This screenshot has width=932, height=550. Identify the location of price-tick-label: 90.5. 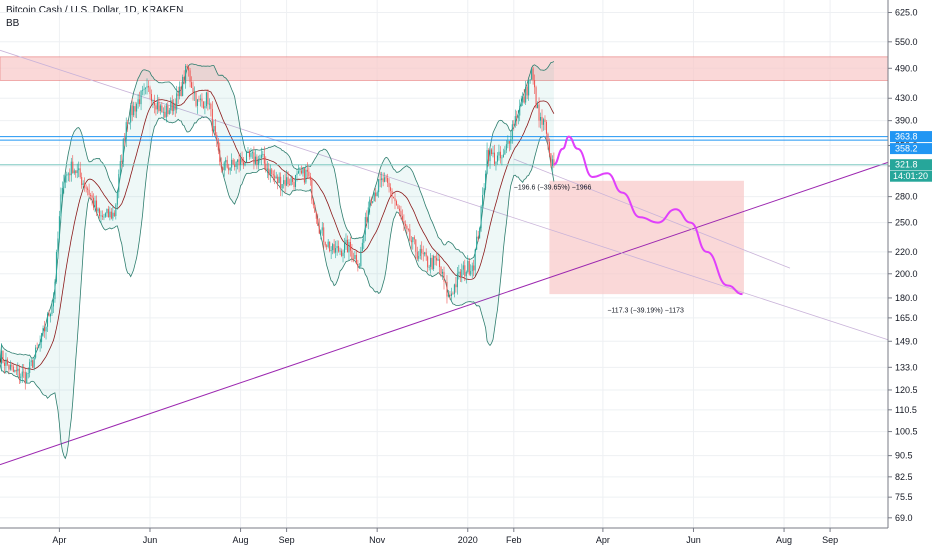
(904, 456).